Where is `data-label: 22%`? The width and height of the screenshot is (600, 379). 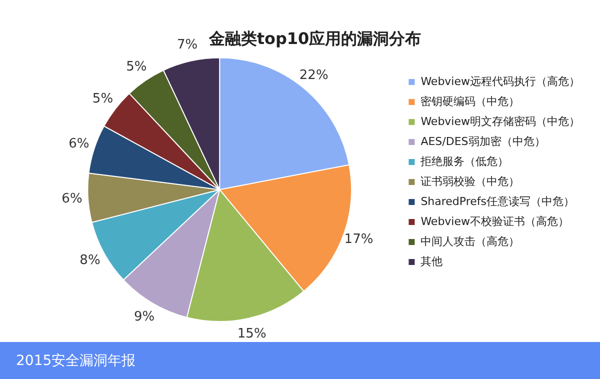 data-label: 22% is located at coordinates (313, 76).